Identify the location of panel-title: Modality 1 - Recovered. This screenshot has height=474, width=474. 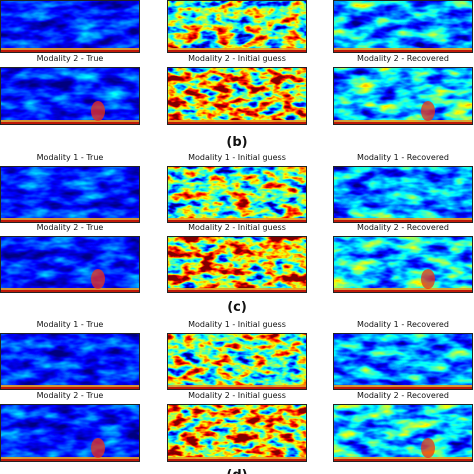
(403, 157).